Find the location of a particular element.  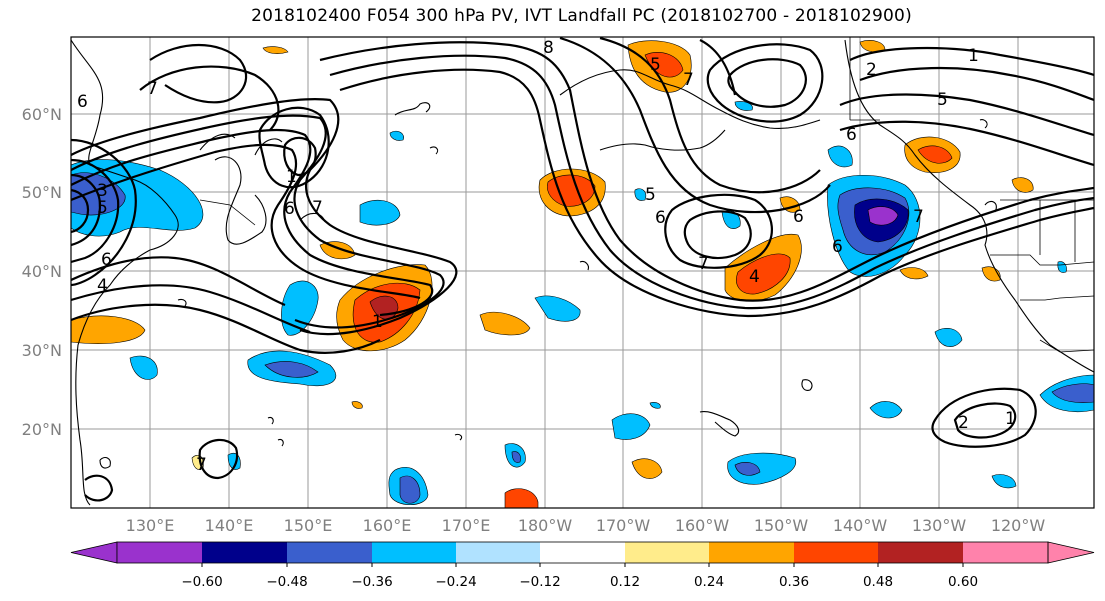

latitude-label: 30°N is located at coordinates (42, 350).